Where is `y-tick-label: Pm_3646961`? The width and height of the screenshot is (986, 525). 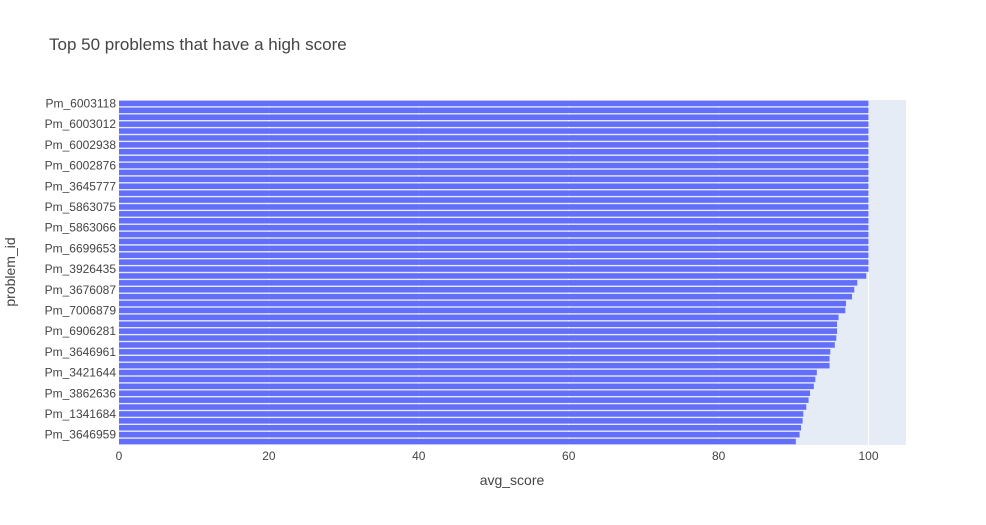 y-tick-label: Pm_3646961 is located at coordinates (81, 352).